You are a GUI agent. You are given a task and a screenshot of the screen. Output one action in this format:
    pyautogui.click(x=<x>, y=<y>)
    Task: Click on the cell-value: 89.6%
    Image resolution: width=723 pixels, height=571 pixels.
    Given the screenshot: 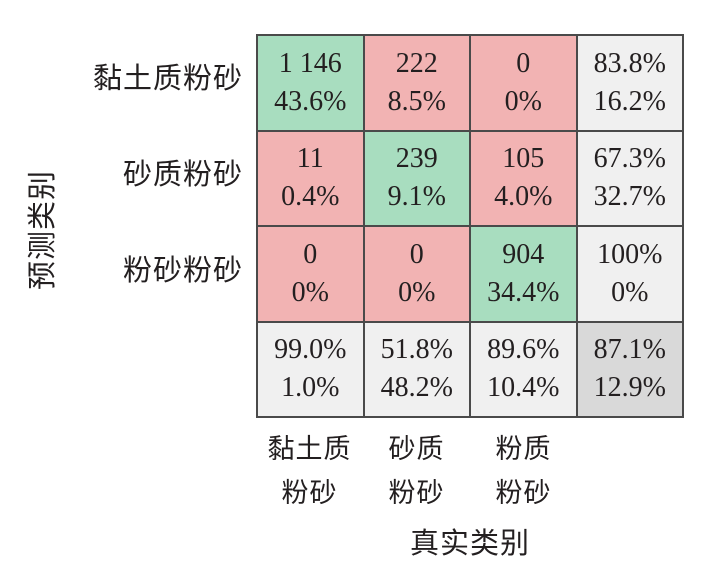 What is the action you would take?
    pyautogui.click(x=523, y=350)
    